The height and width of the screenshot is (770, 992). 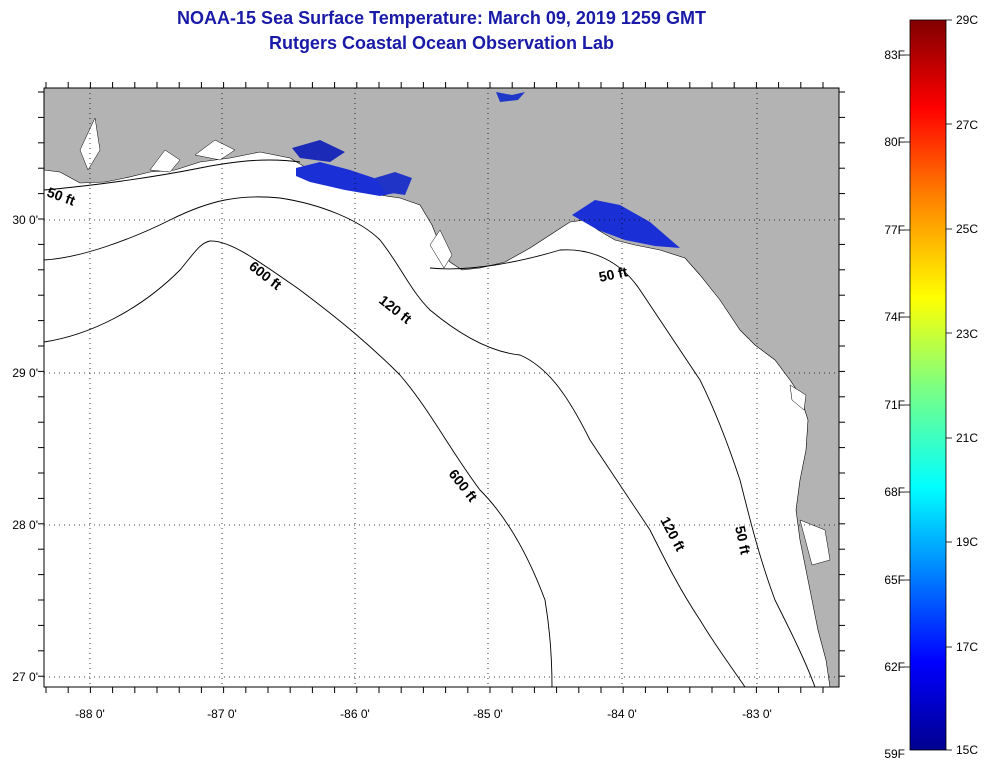 I want to click on colorbar-f-label: 59F, so click(x=894, y=754).